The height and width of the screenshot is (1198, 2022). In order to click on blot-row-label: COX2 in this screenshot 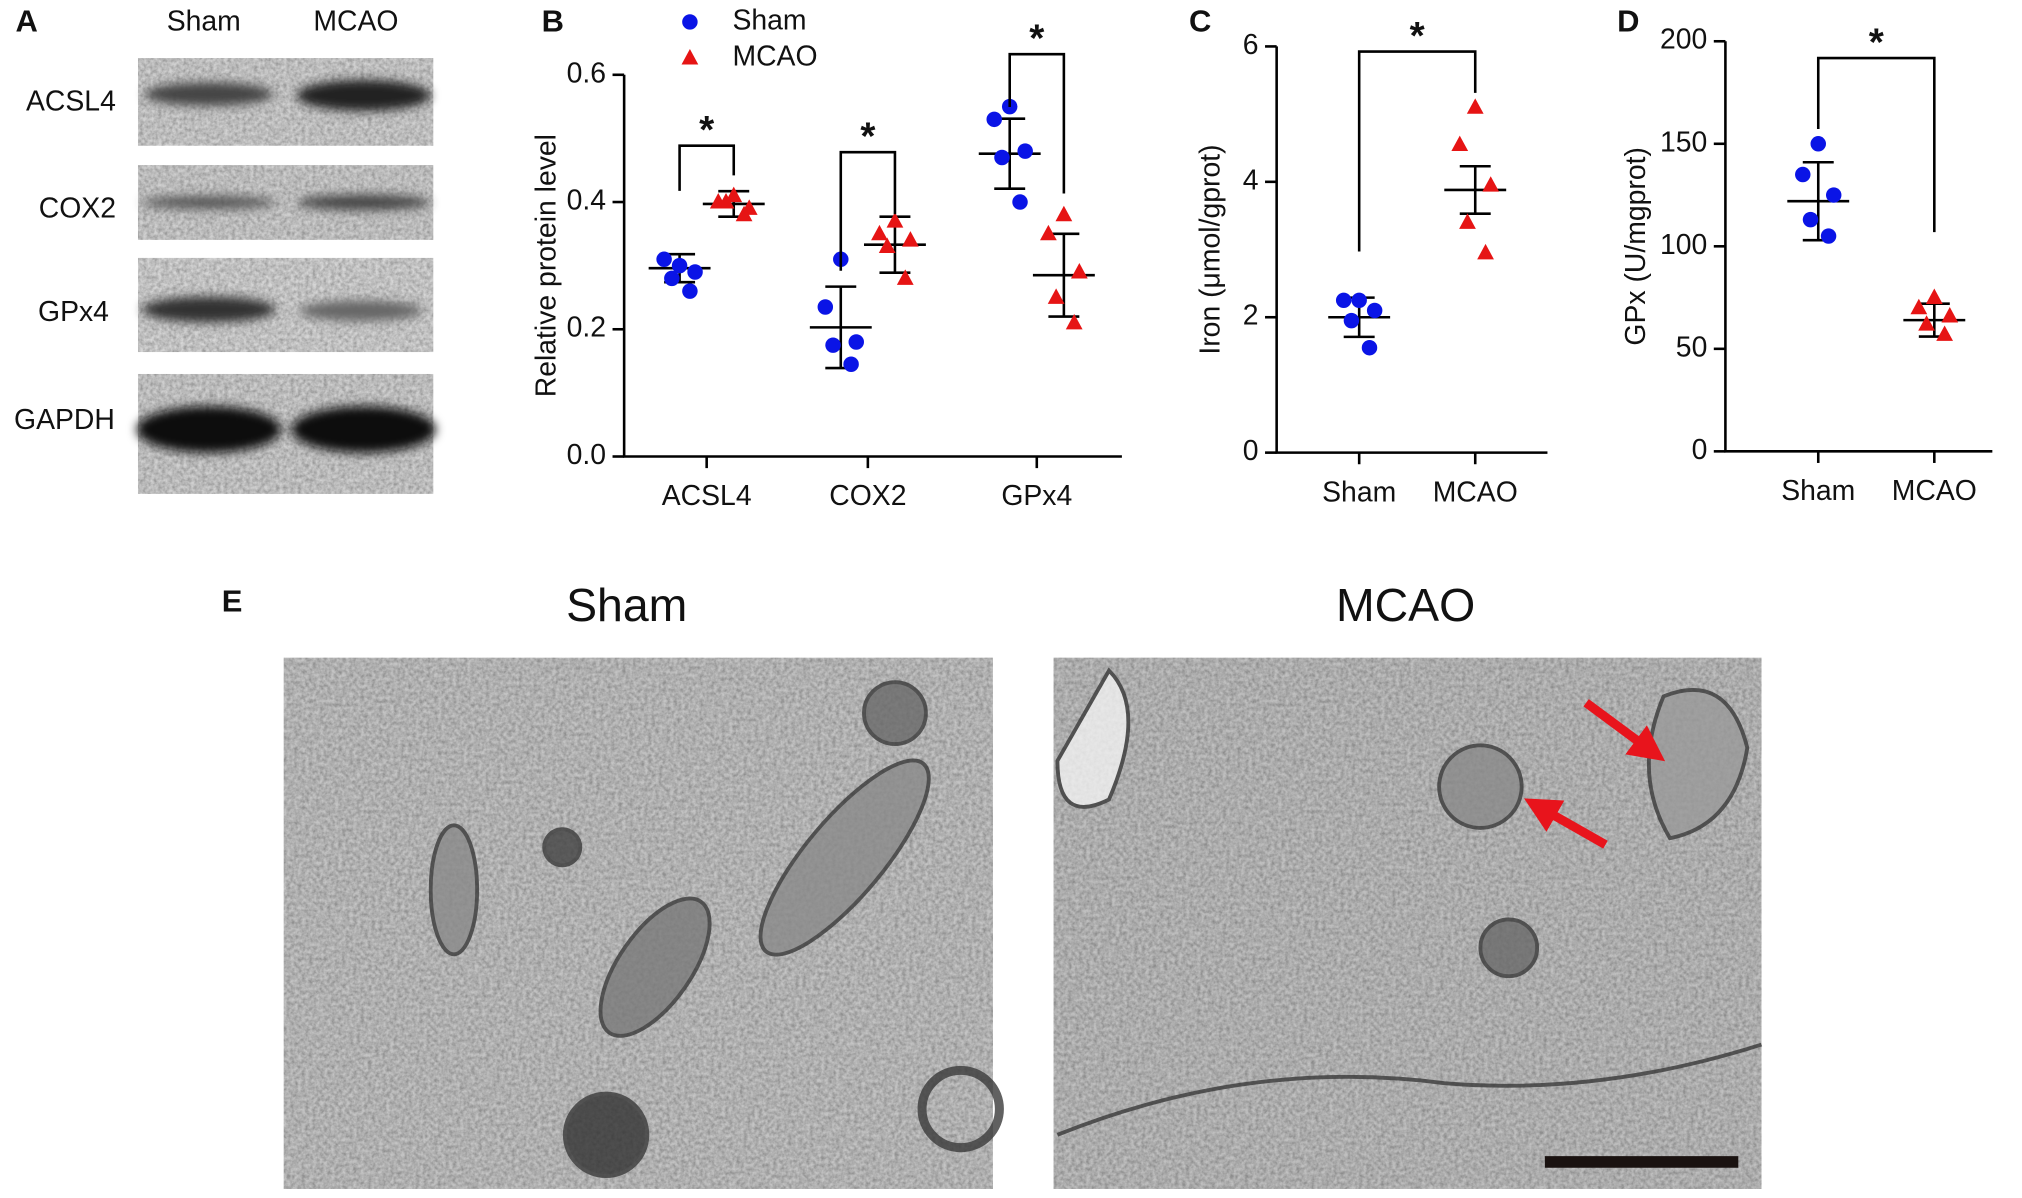, I will do `click(77, 209)`.